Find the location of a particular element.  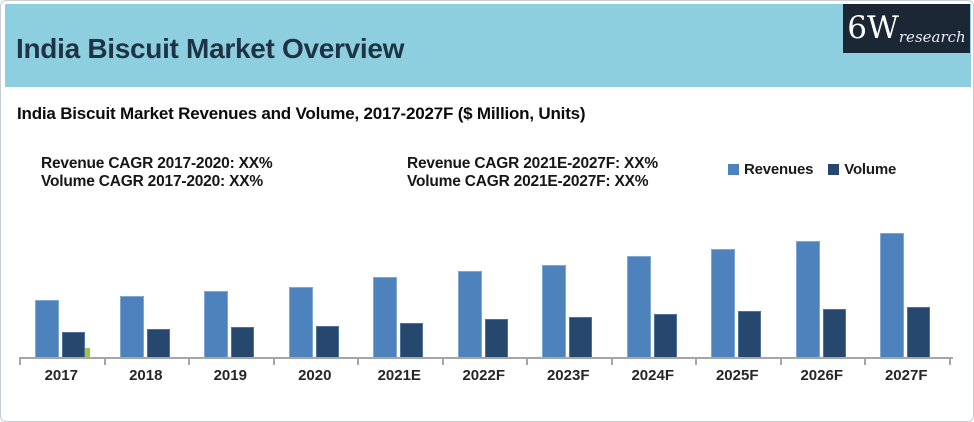

bar-volume-2024F is located at coordinates (665, 335).